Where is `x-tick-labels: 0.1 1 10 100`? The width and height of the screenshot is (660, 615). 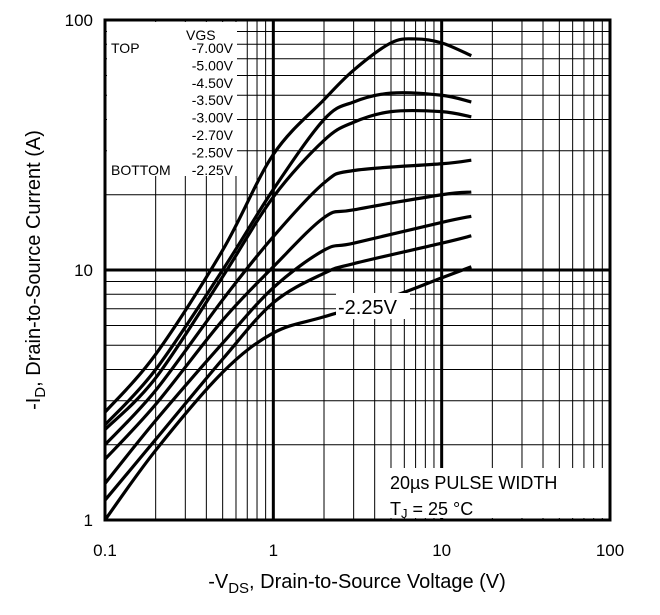 x-tick-labels: 0.1 1 10 100 is located at coordinates (358, 550).